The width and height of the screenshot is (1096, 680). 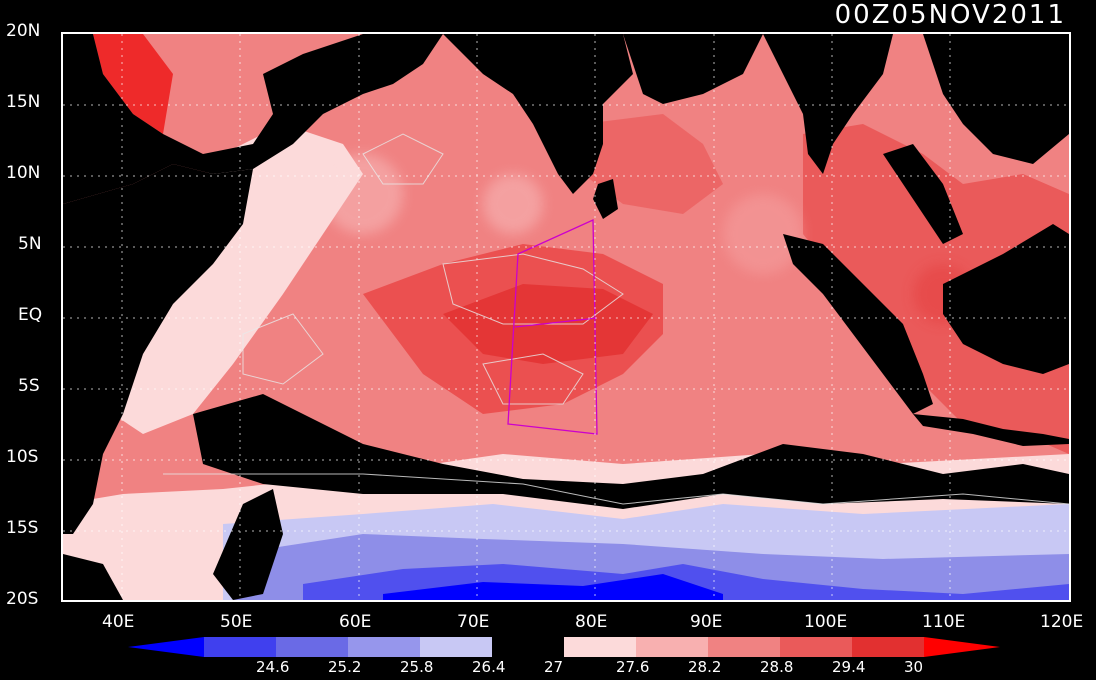 What do you see at coordinates (273, 667) in the screenshot?
I see `colorbar-tick-label: 24.6` at bounding box center [273, 667].